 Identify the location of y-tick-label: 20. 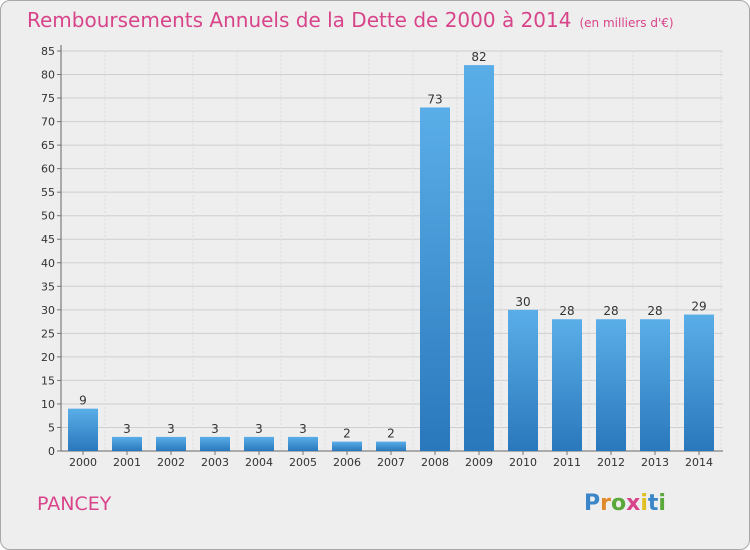
(48, 357).